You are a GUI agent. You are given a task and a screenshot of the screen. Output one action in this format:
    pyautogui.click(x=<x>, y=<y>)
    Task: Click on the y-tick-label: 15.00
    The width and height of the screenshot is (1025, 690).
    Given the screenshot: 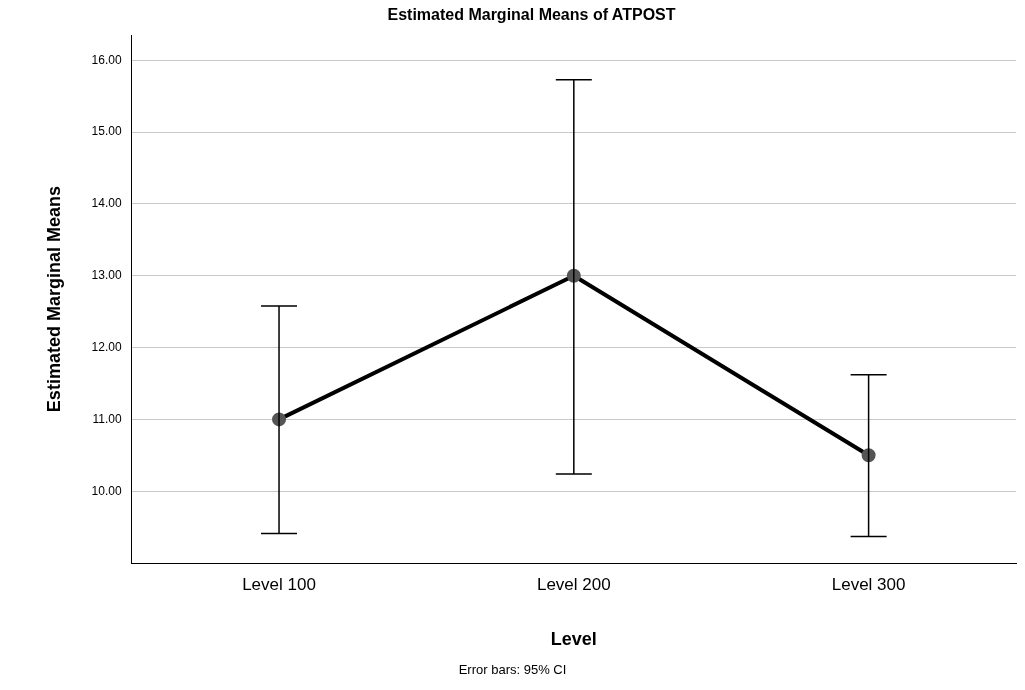 What is the action you would take?
    pyautogui.click(x=106, y=131)
    